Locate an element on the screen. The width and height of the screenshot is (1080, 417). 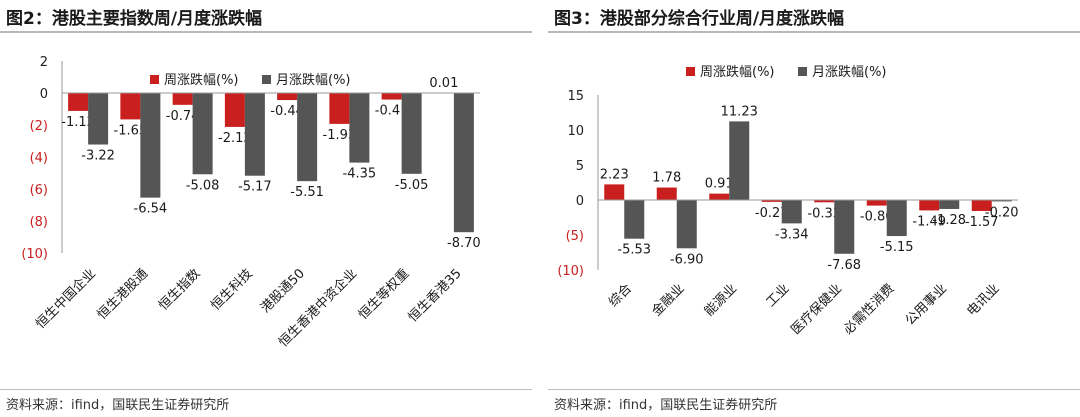
right-data-label: 1.78 is located at coordinates (666, 178).